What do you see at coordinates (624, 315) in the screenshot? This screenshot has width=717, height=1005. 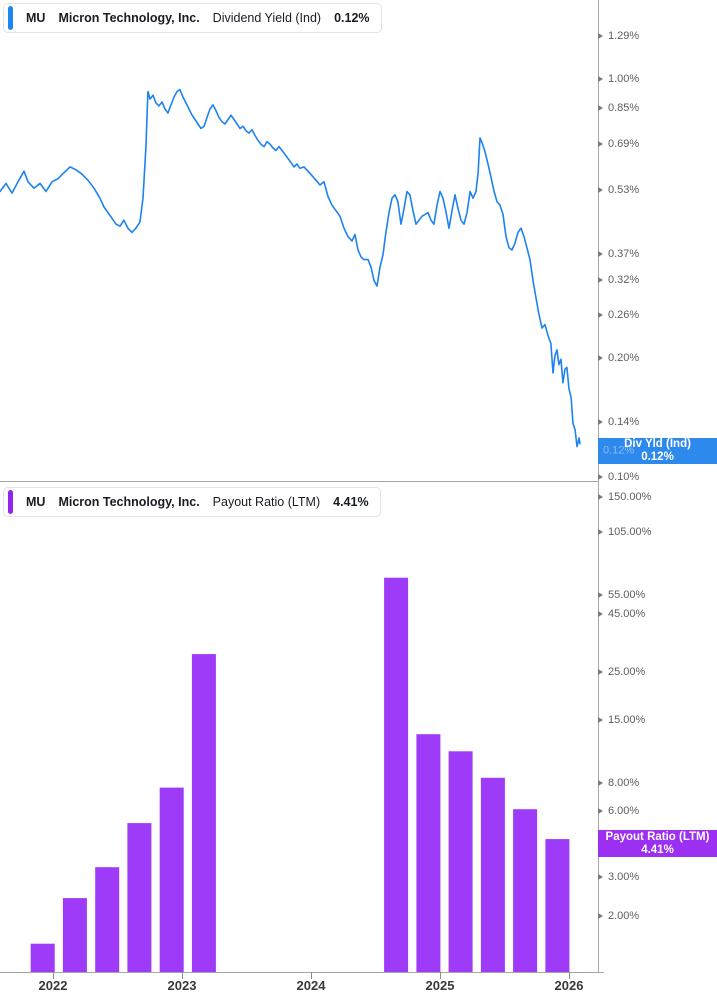 I see `y-tick-label: 0.26%` at bounding box center [624, 315].